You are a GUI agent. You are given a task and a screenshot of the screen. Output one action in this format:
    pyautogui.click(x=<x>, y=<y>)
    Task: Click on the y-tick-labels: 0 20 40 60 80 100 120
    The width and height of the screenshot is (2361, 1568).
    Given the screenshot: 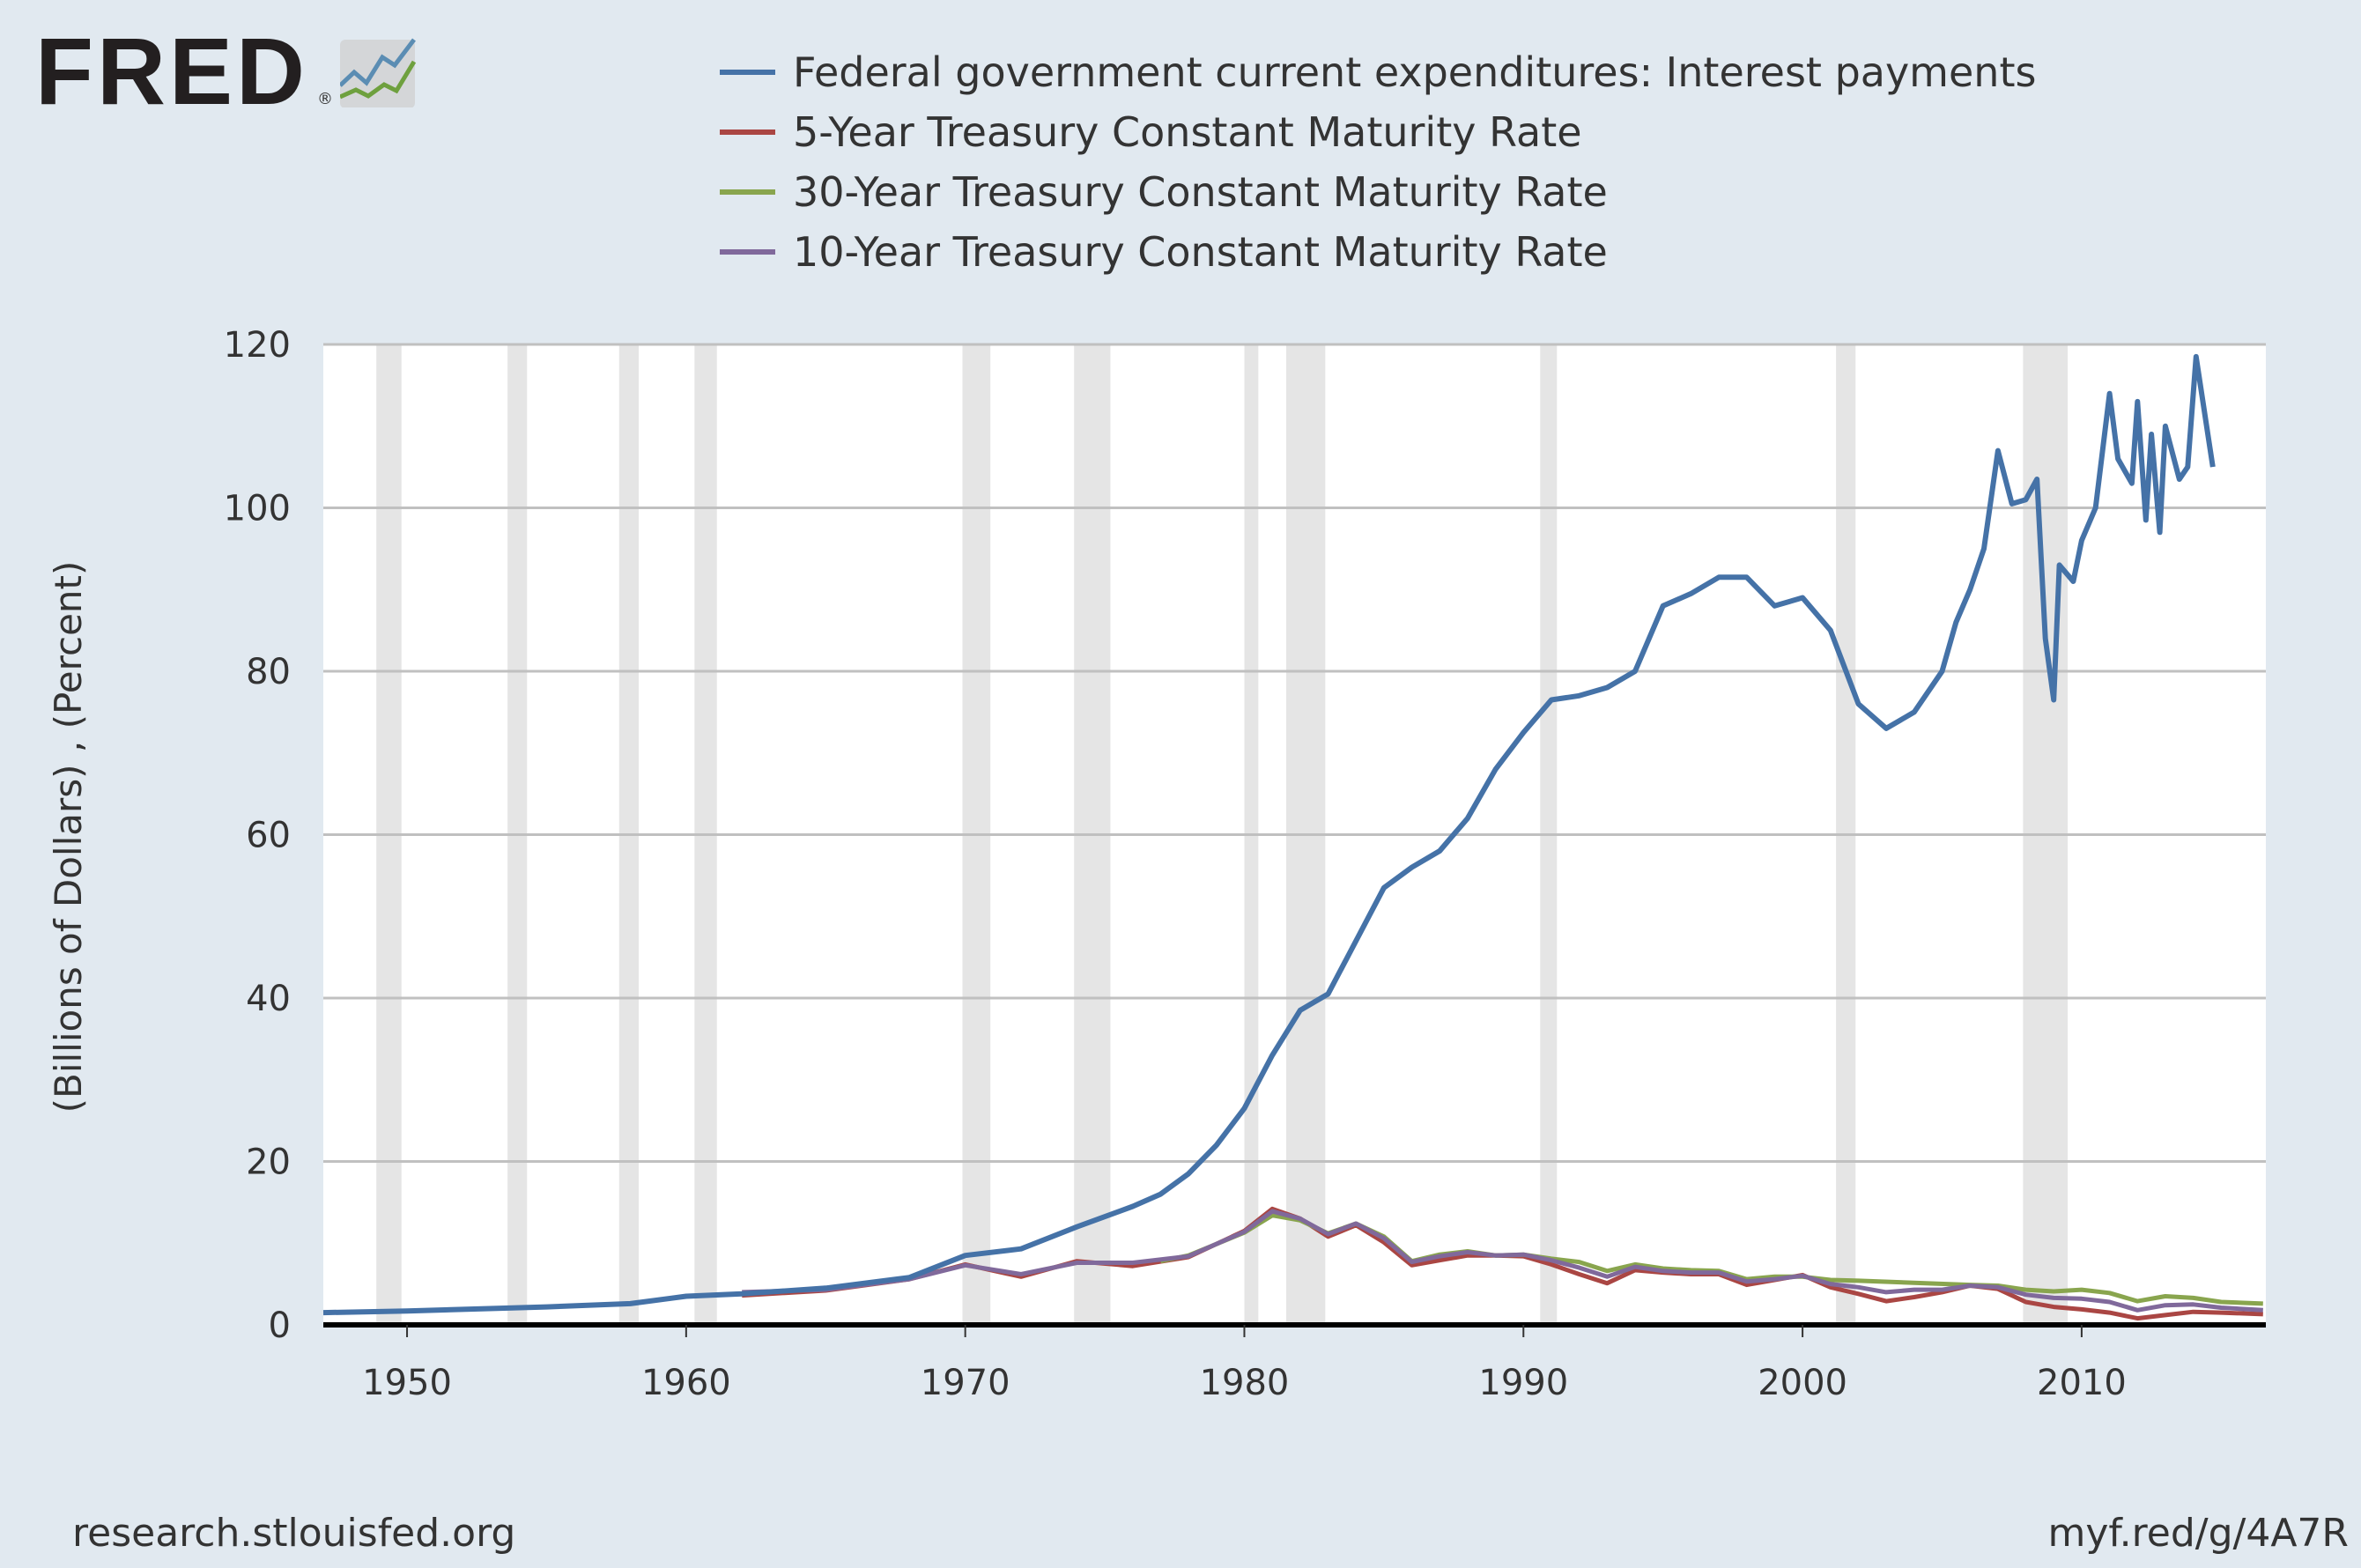 What is the action you would take?
    pyautogui.click(x=257, y=835)
    